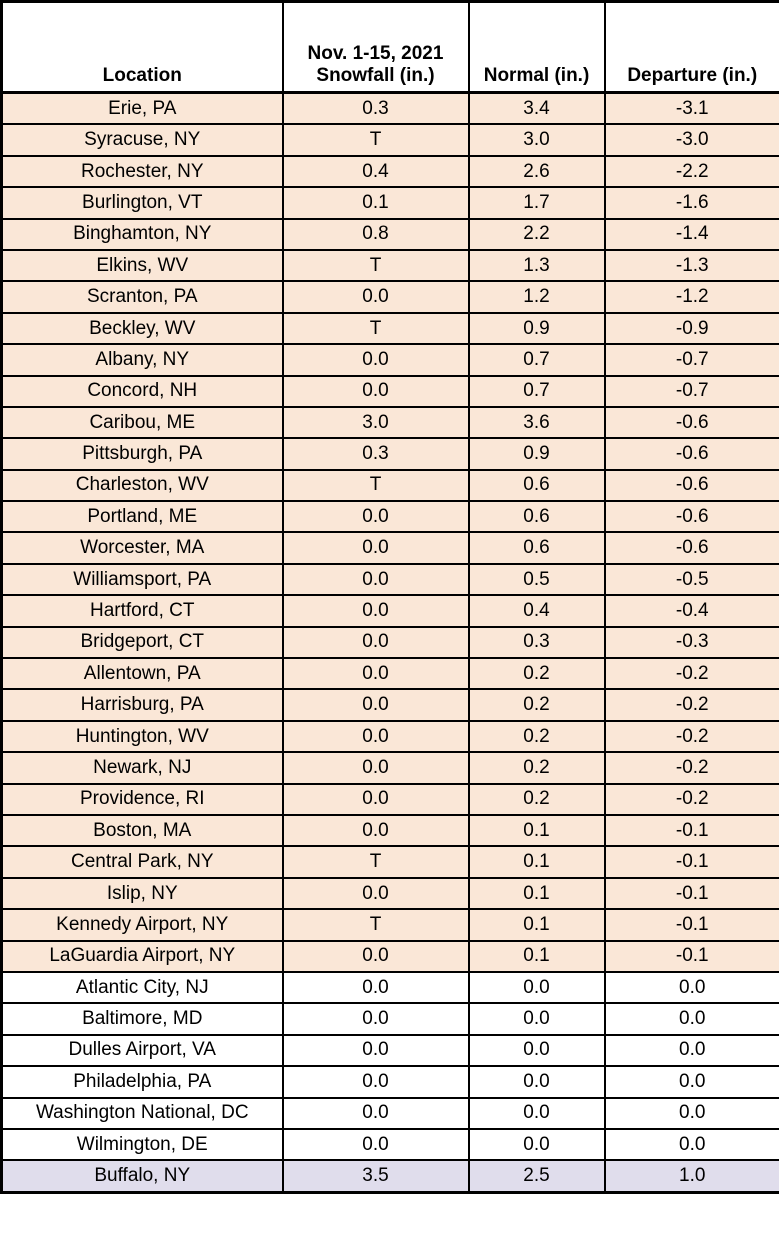 This screenshot has width=779, height=1260. What do you see at coordinates (536, 108) in the screenshot?
I see `normal-cell: 3.4` at bounding box center [536, 108].